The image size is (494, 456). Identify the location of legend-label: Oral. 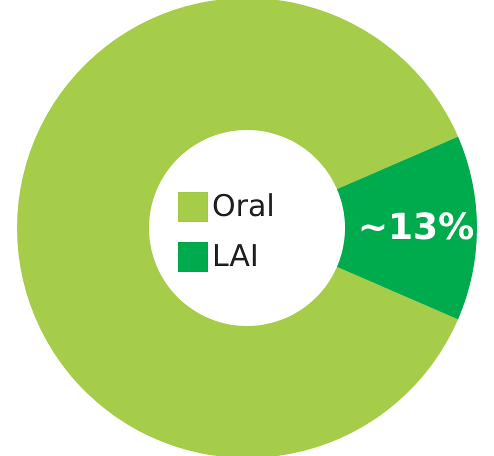
(243, 206).